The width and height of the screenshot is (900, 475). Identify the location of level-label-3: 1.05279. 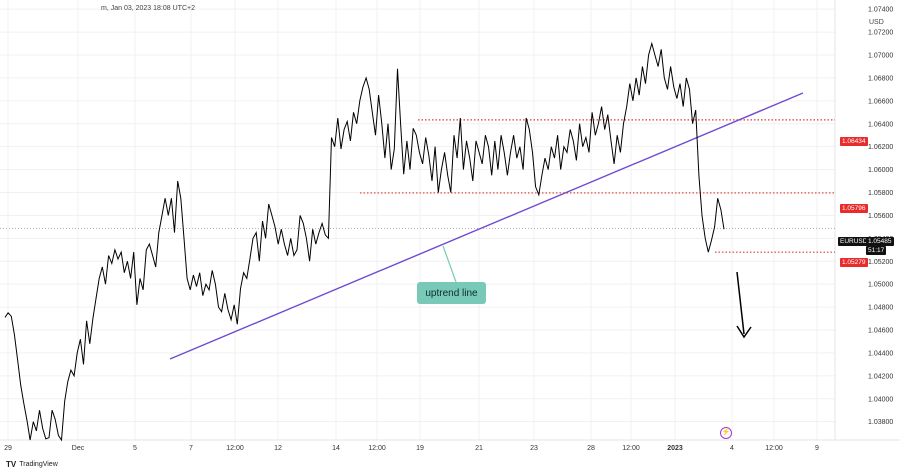
(854, 262).